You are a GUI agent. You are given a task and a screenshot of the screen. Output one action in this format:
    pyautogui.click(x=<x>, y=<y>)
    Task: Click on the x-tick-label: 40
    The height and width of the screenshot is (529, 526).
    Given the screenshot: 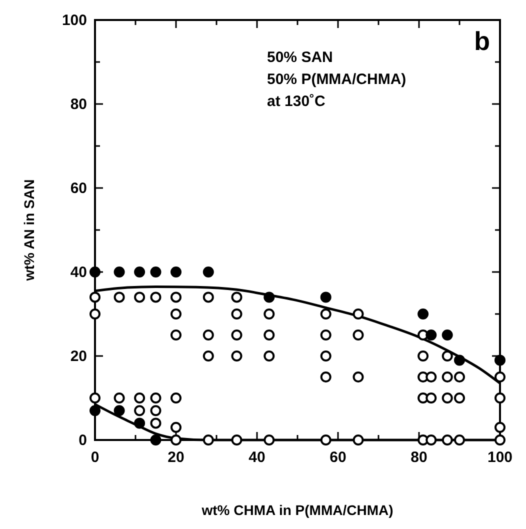 What is the action you would take?
    pyautogui.click(x=257, y=457)
    